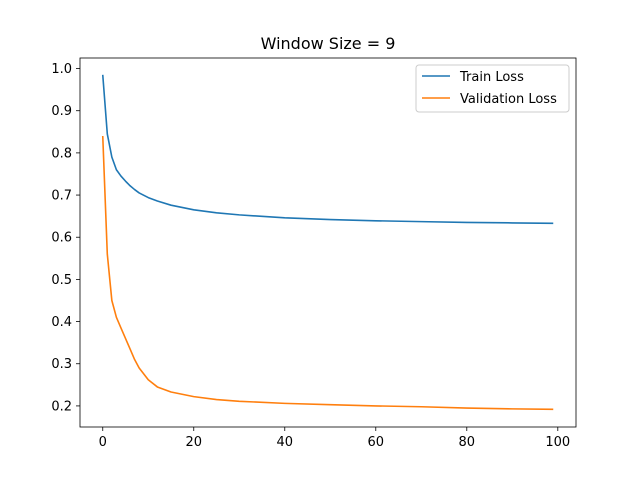 The image size is (640, 480). Describe the element at coordinates (508, 99) in the screenshot. I see `legend-label-validation-loss: Validation Loss` at that location.